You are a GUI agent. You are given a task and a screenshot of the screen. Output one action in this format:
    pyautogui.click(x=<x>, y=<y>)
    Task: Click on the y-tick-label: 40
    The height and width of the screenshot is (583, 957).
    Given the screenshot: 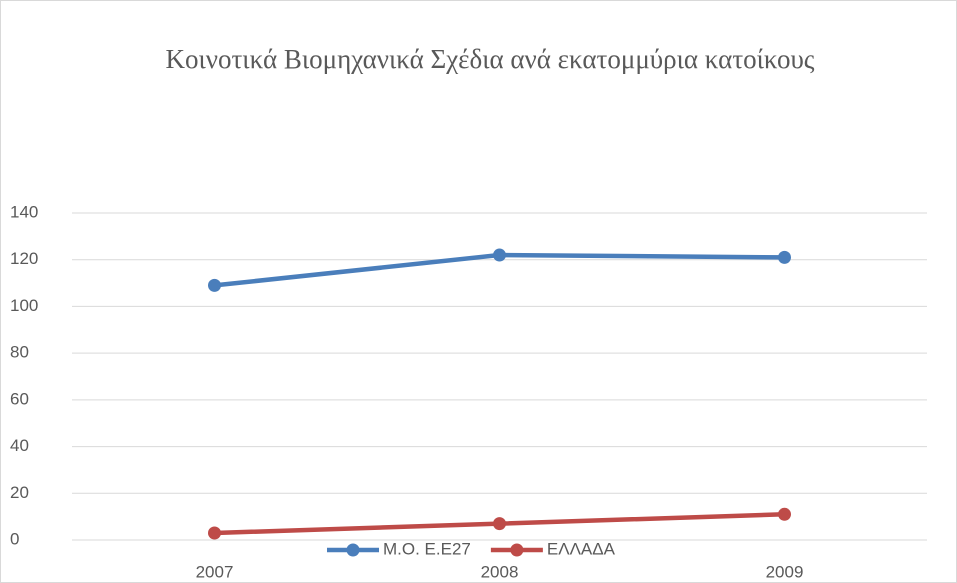 What is the action you would take?
    pyautogui.click(x=19, y=445)
    